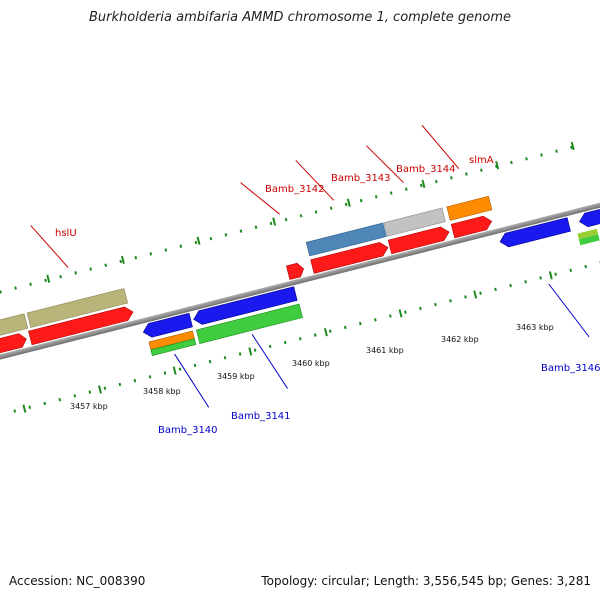 Image resolution: width=600 pixels, height=600 pixels. What do you see at coordinates (260, 198) in the screenshot?
I see `bamb-3142-leader` at bounding box center [260, 198].